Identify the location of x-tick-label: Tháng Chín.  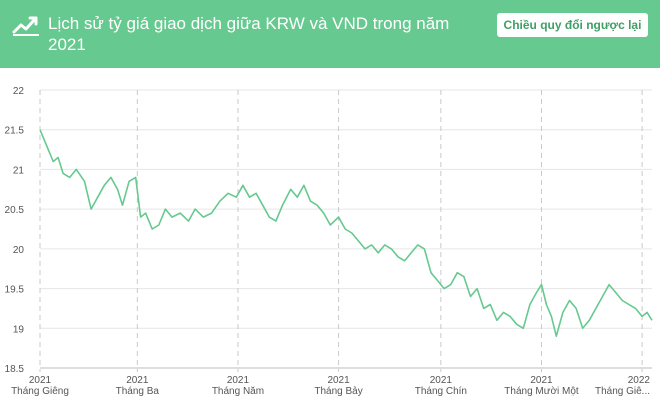
(441, 391).